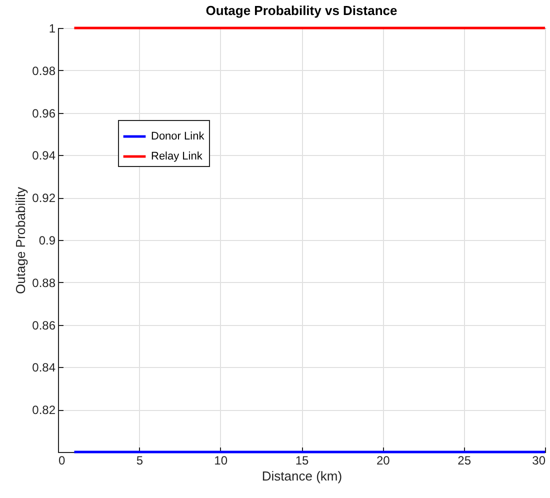 The height and width of the screenshot is (498, 550). What do you see at coordinates (539, 461) in the screenshot?
I see `x-tick-label: 30` at bounding box center [539, 461].